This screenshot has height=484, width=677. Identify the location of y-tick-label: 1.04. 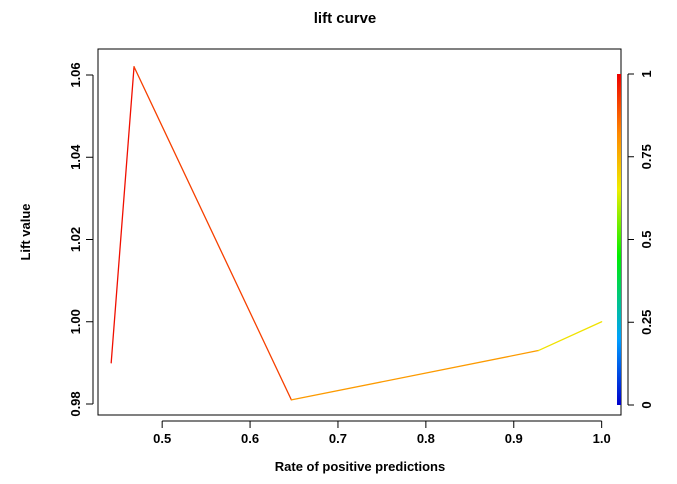
(75, 157).